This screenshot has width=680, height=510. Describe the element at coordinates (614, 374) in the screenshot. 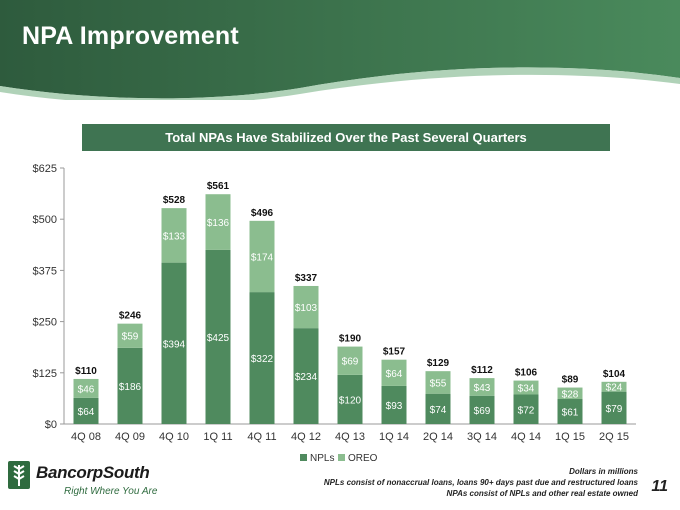

I see `data-label-total: $104` at that location.